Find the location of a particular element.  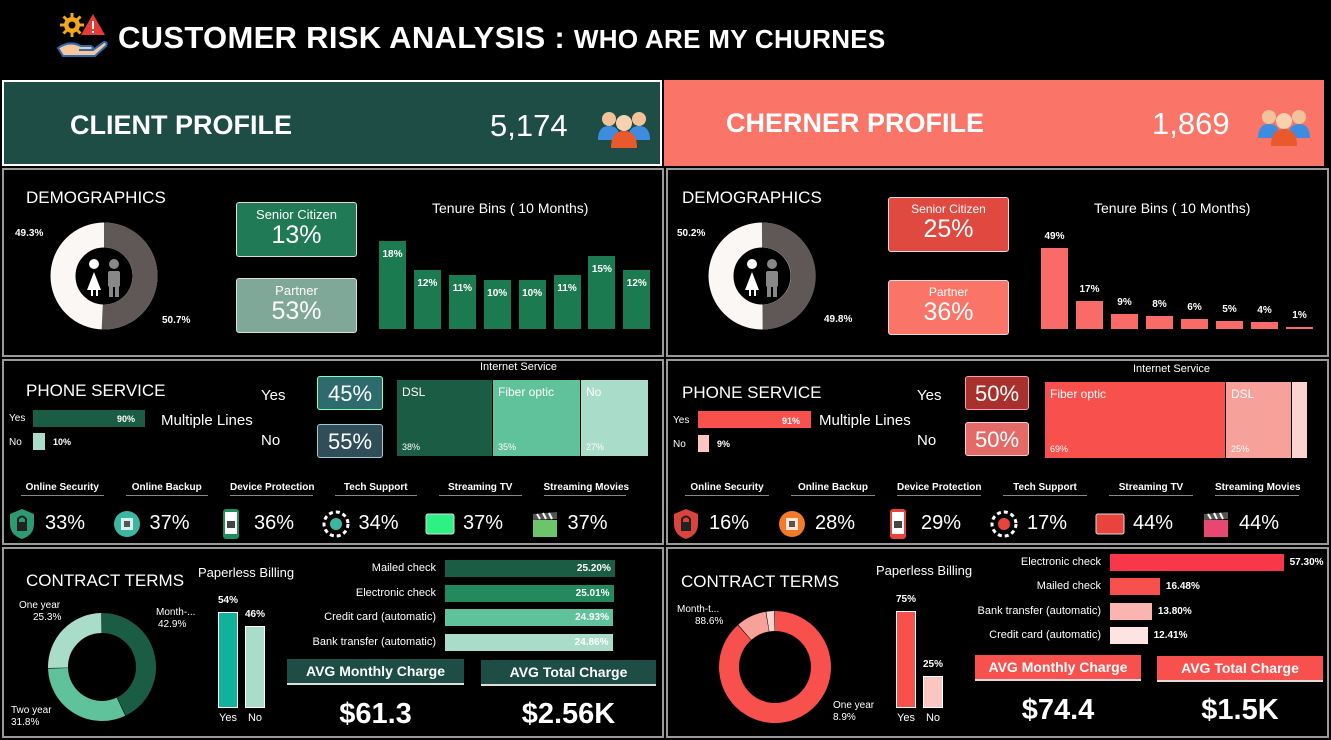

service-pct: 17% is located at coordinates (1047, 523).